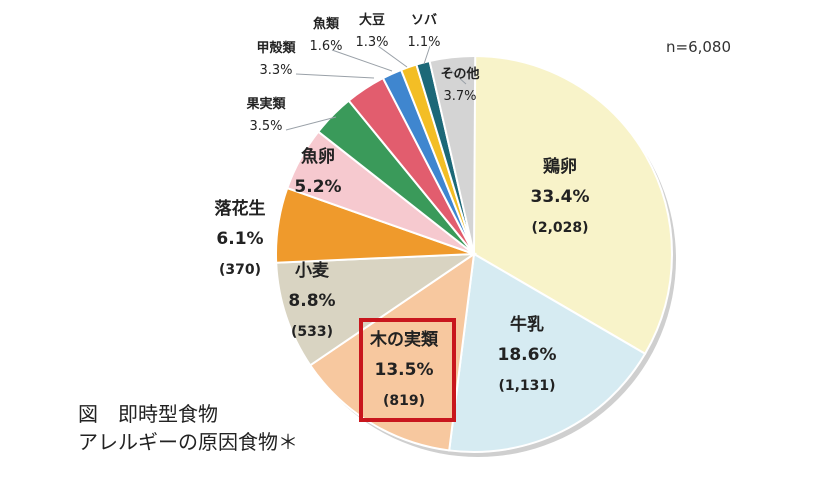 This screenshot has width=830, height=487. I want to click on slice-label: 果実類, so click(265, 104).